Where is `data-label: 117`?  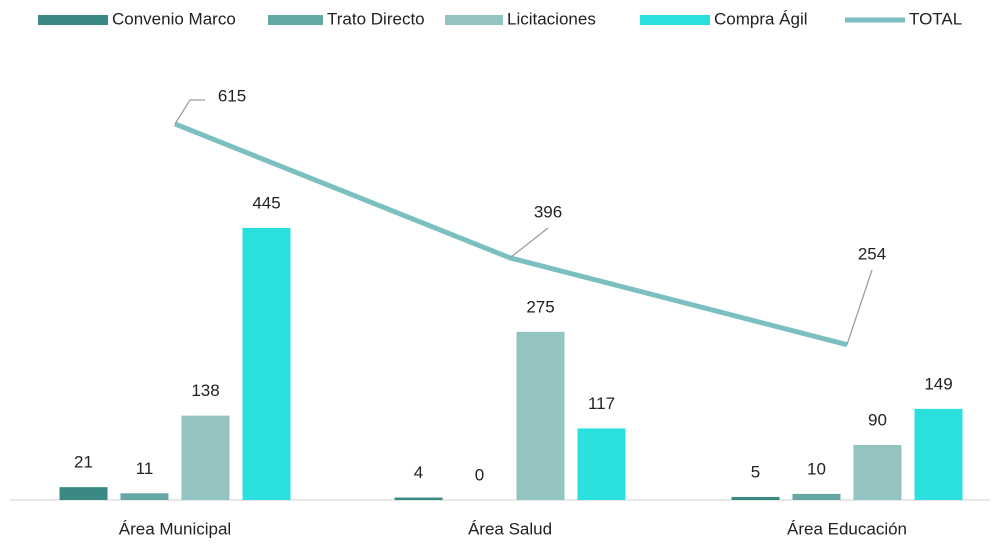 data-label: 117 is located at coordinates (601, 403).